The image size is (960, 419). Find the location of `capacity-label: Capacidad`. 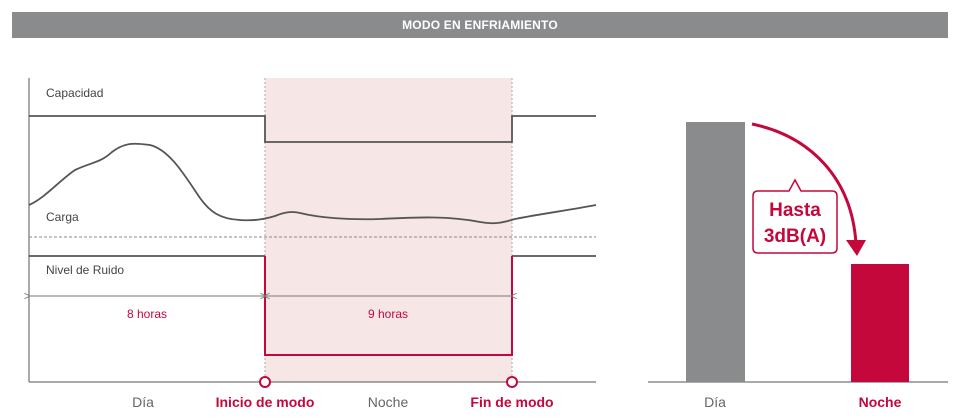

capacity-label: Capacidad is located at coordinates (74, 93).